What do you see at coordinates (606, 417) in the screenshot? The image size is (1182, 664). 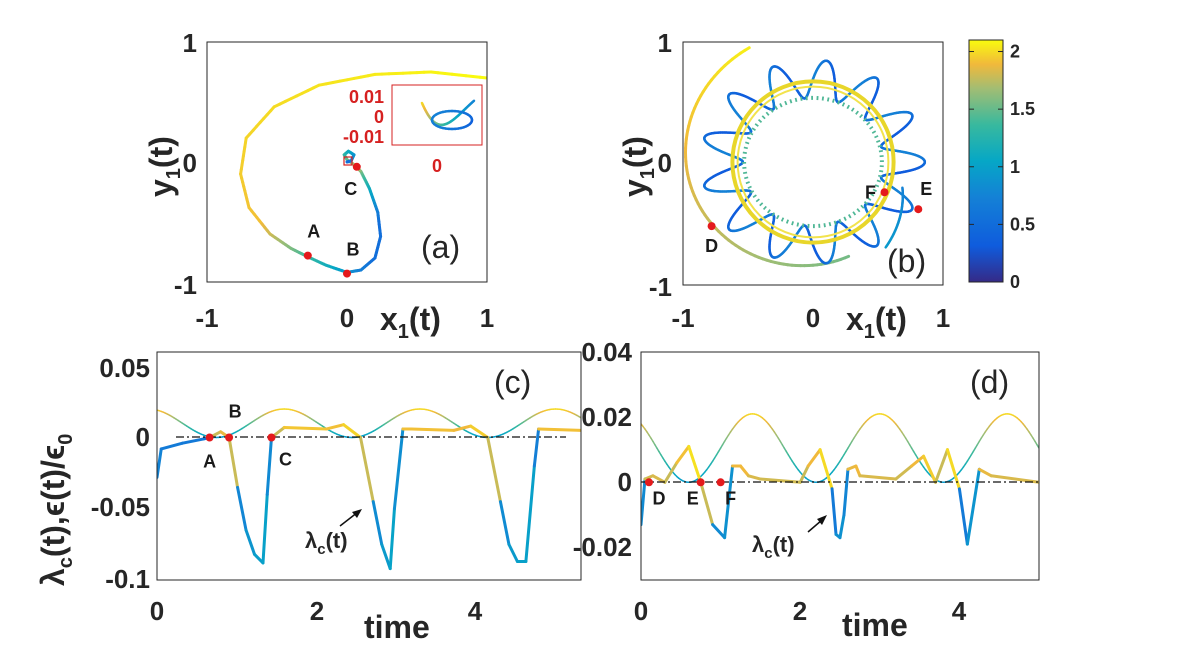 I see `ytick-d-1: 0.02` at bounding box center [606, 417].